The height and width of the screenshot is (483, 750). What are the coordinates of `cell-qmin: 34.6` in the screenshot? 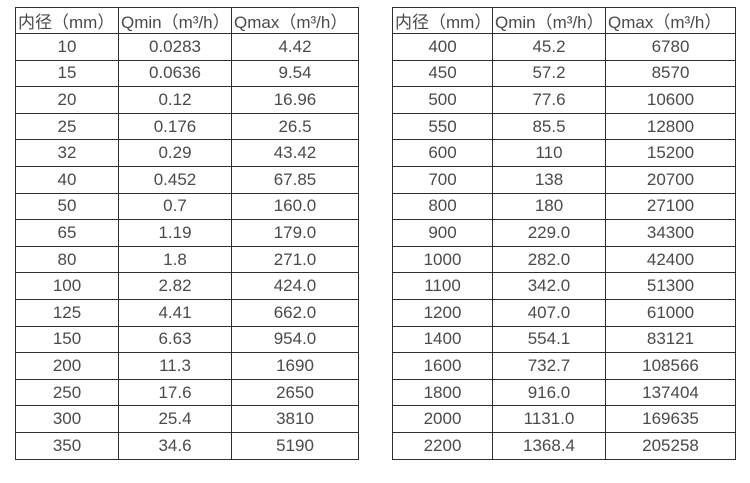 It's located at (175, 445).